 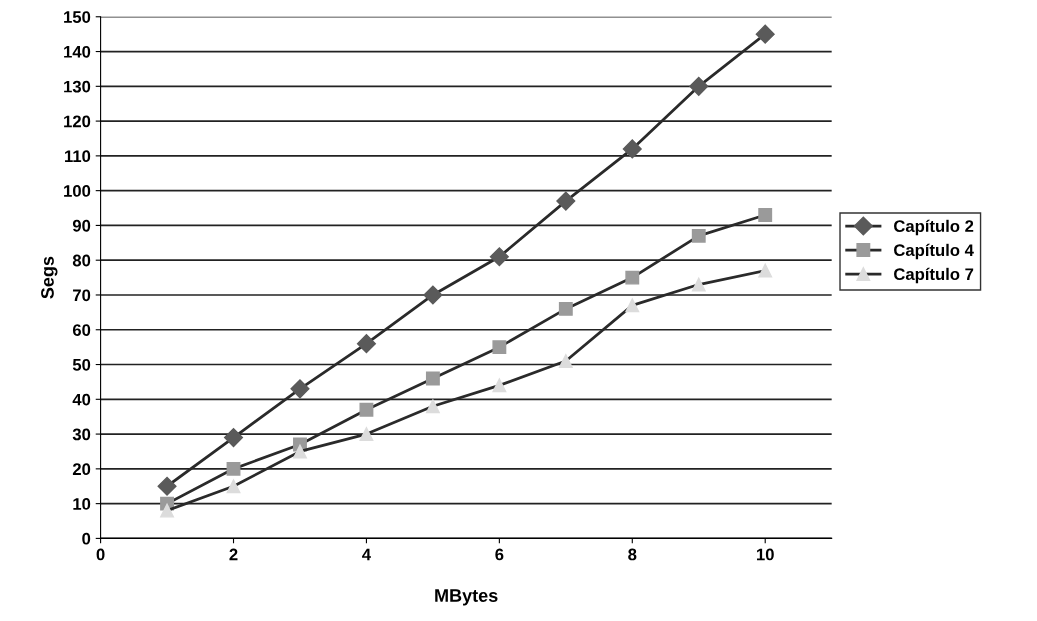 I want to click on x-tick-label: 2, so click(x=233, y=554).